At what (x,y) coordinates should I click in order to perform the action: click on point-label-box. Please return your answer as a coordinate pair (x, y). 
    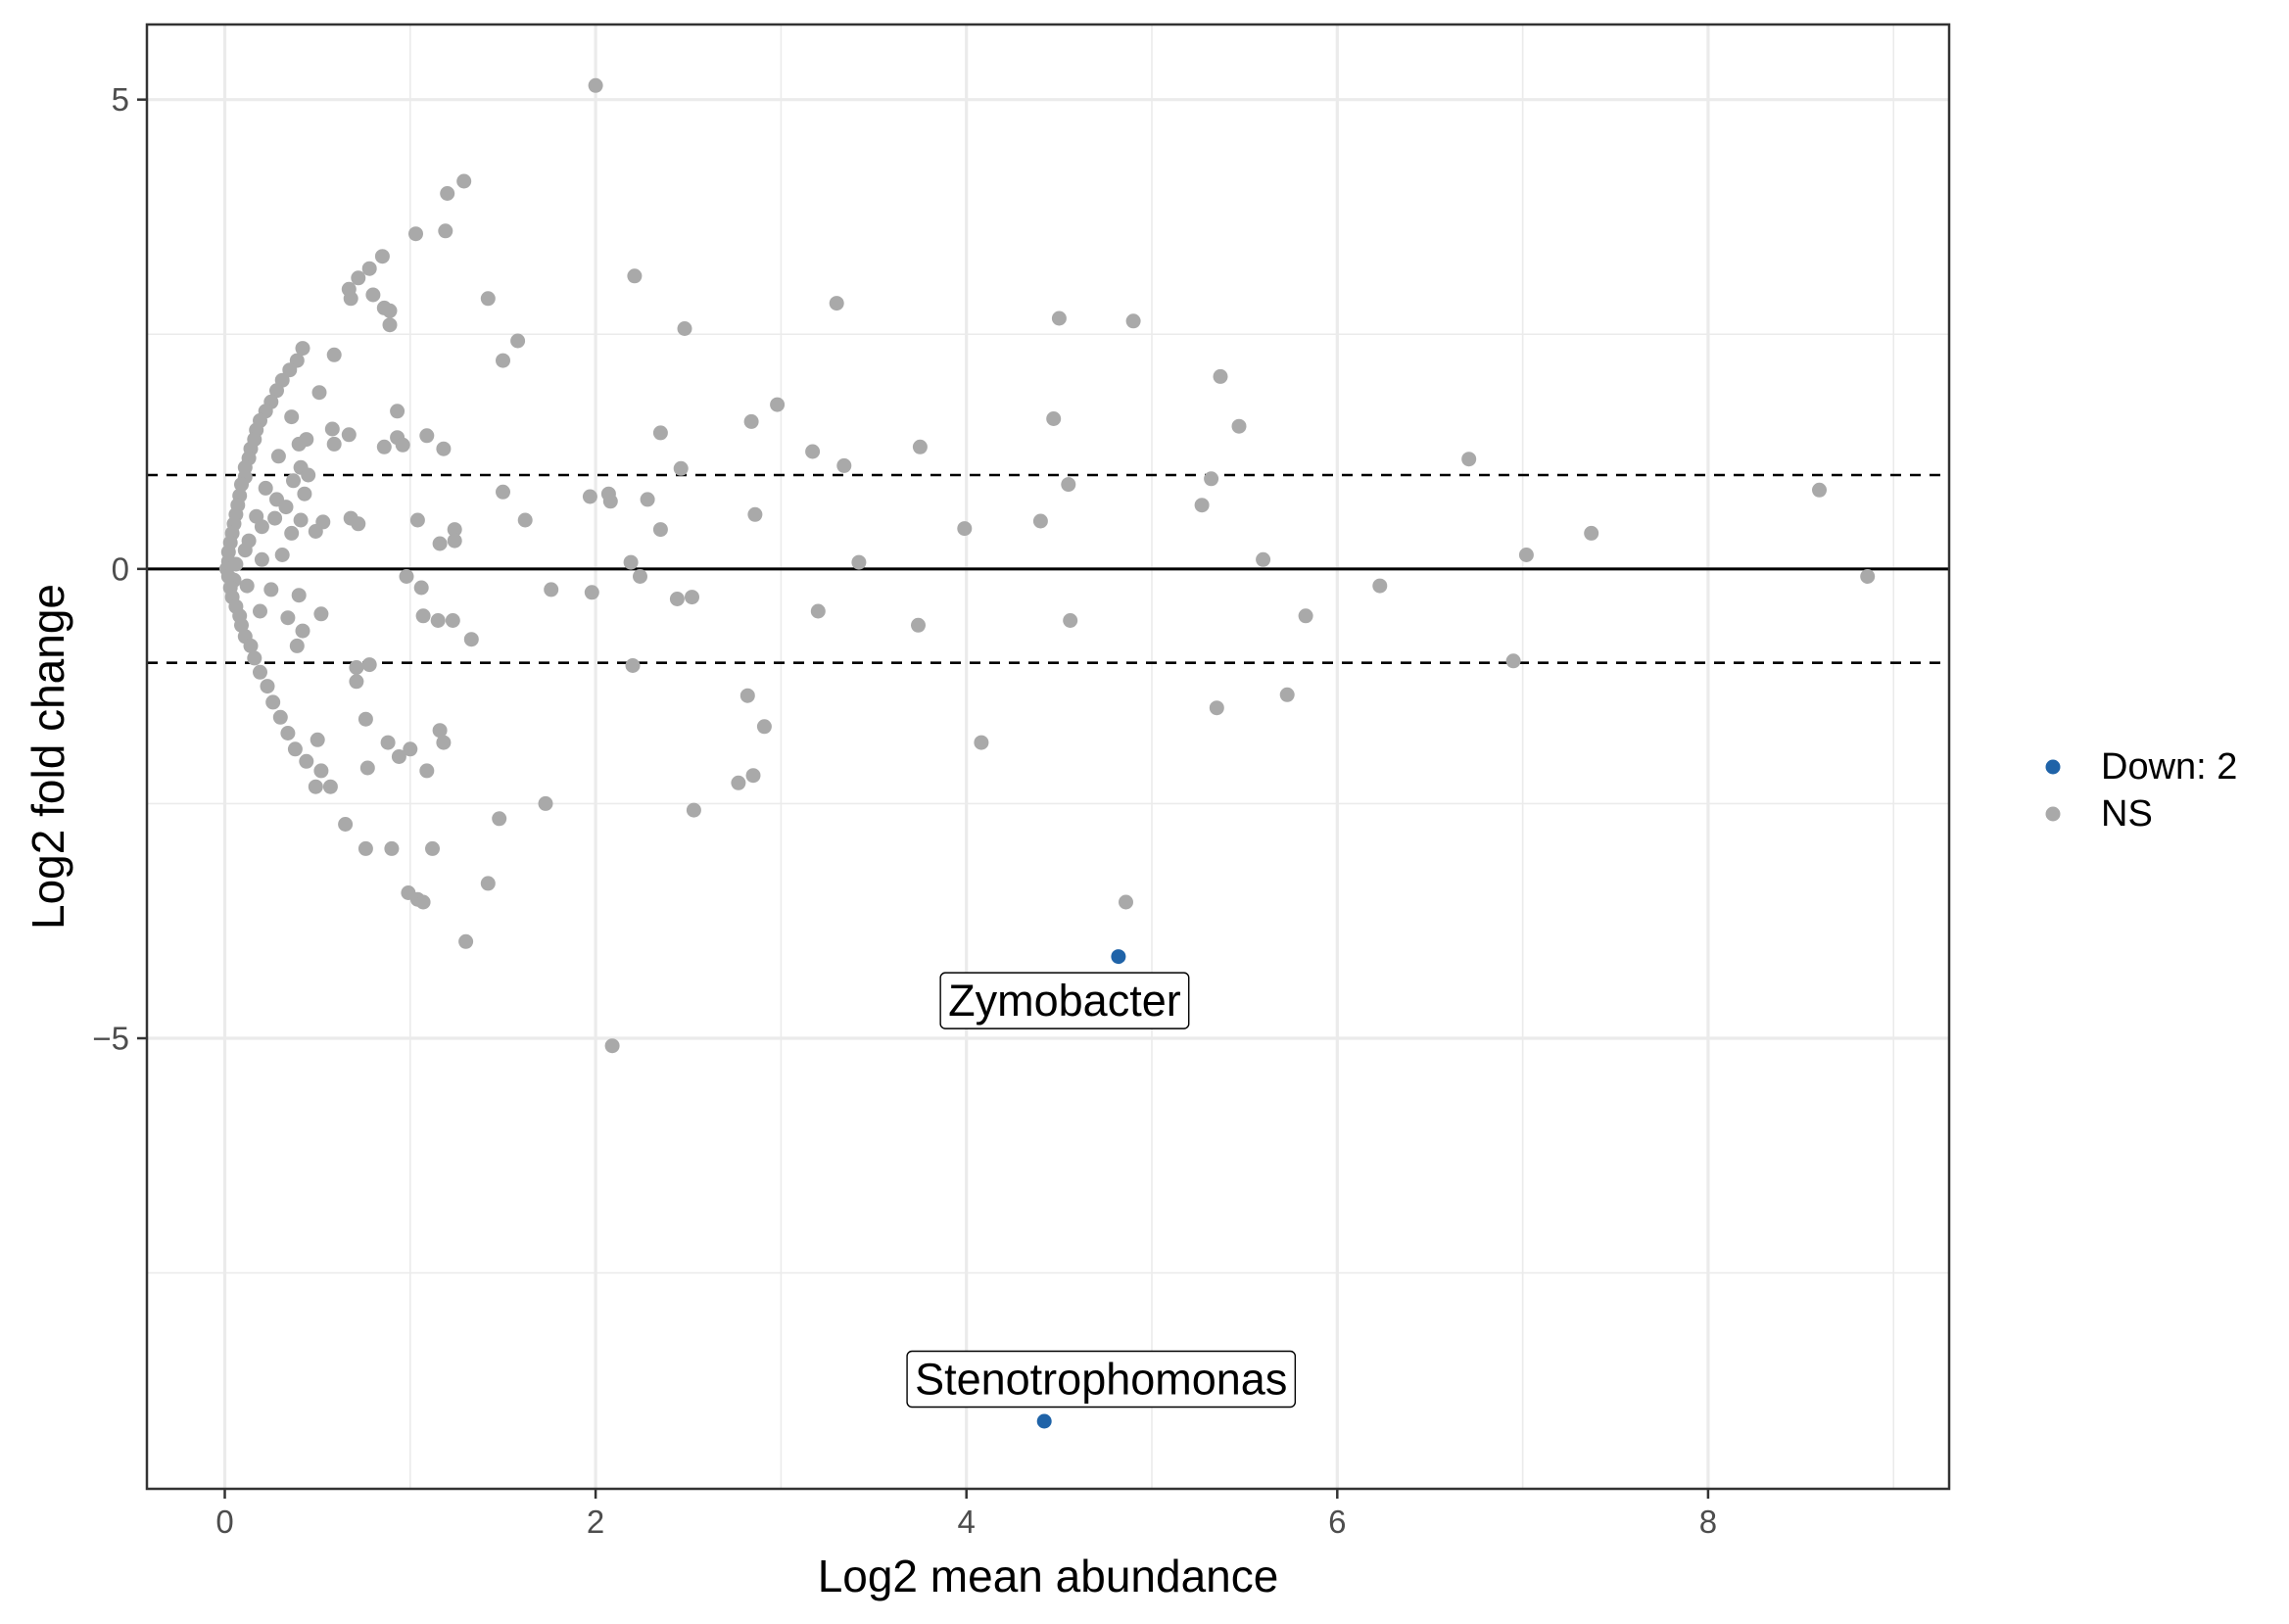
    Looking at the image, I should click on (1064, 1000).